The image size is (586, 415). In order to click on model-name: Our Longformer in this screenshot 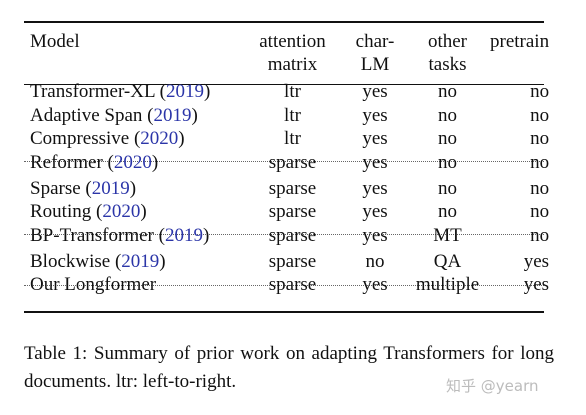, I will do `click(93, 284)`.